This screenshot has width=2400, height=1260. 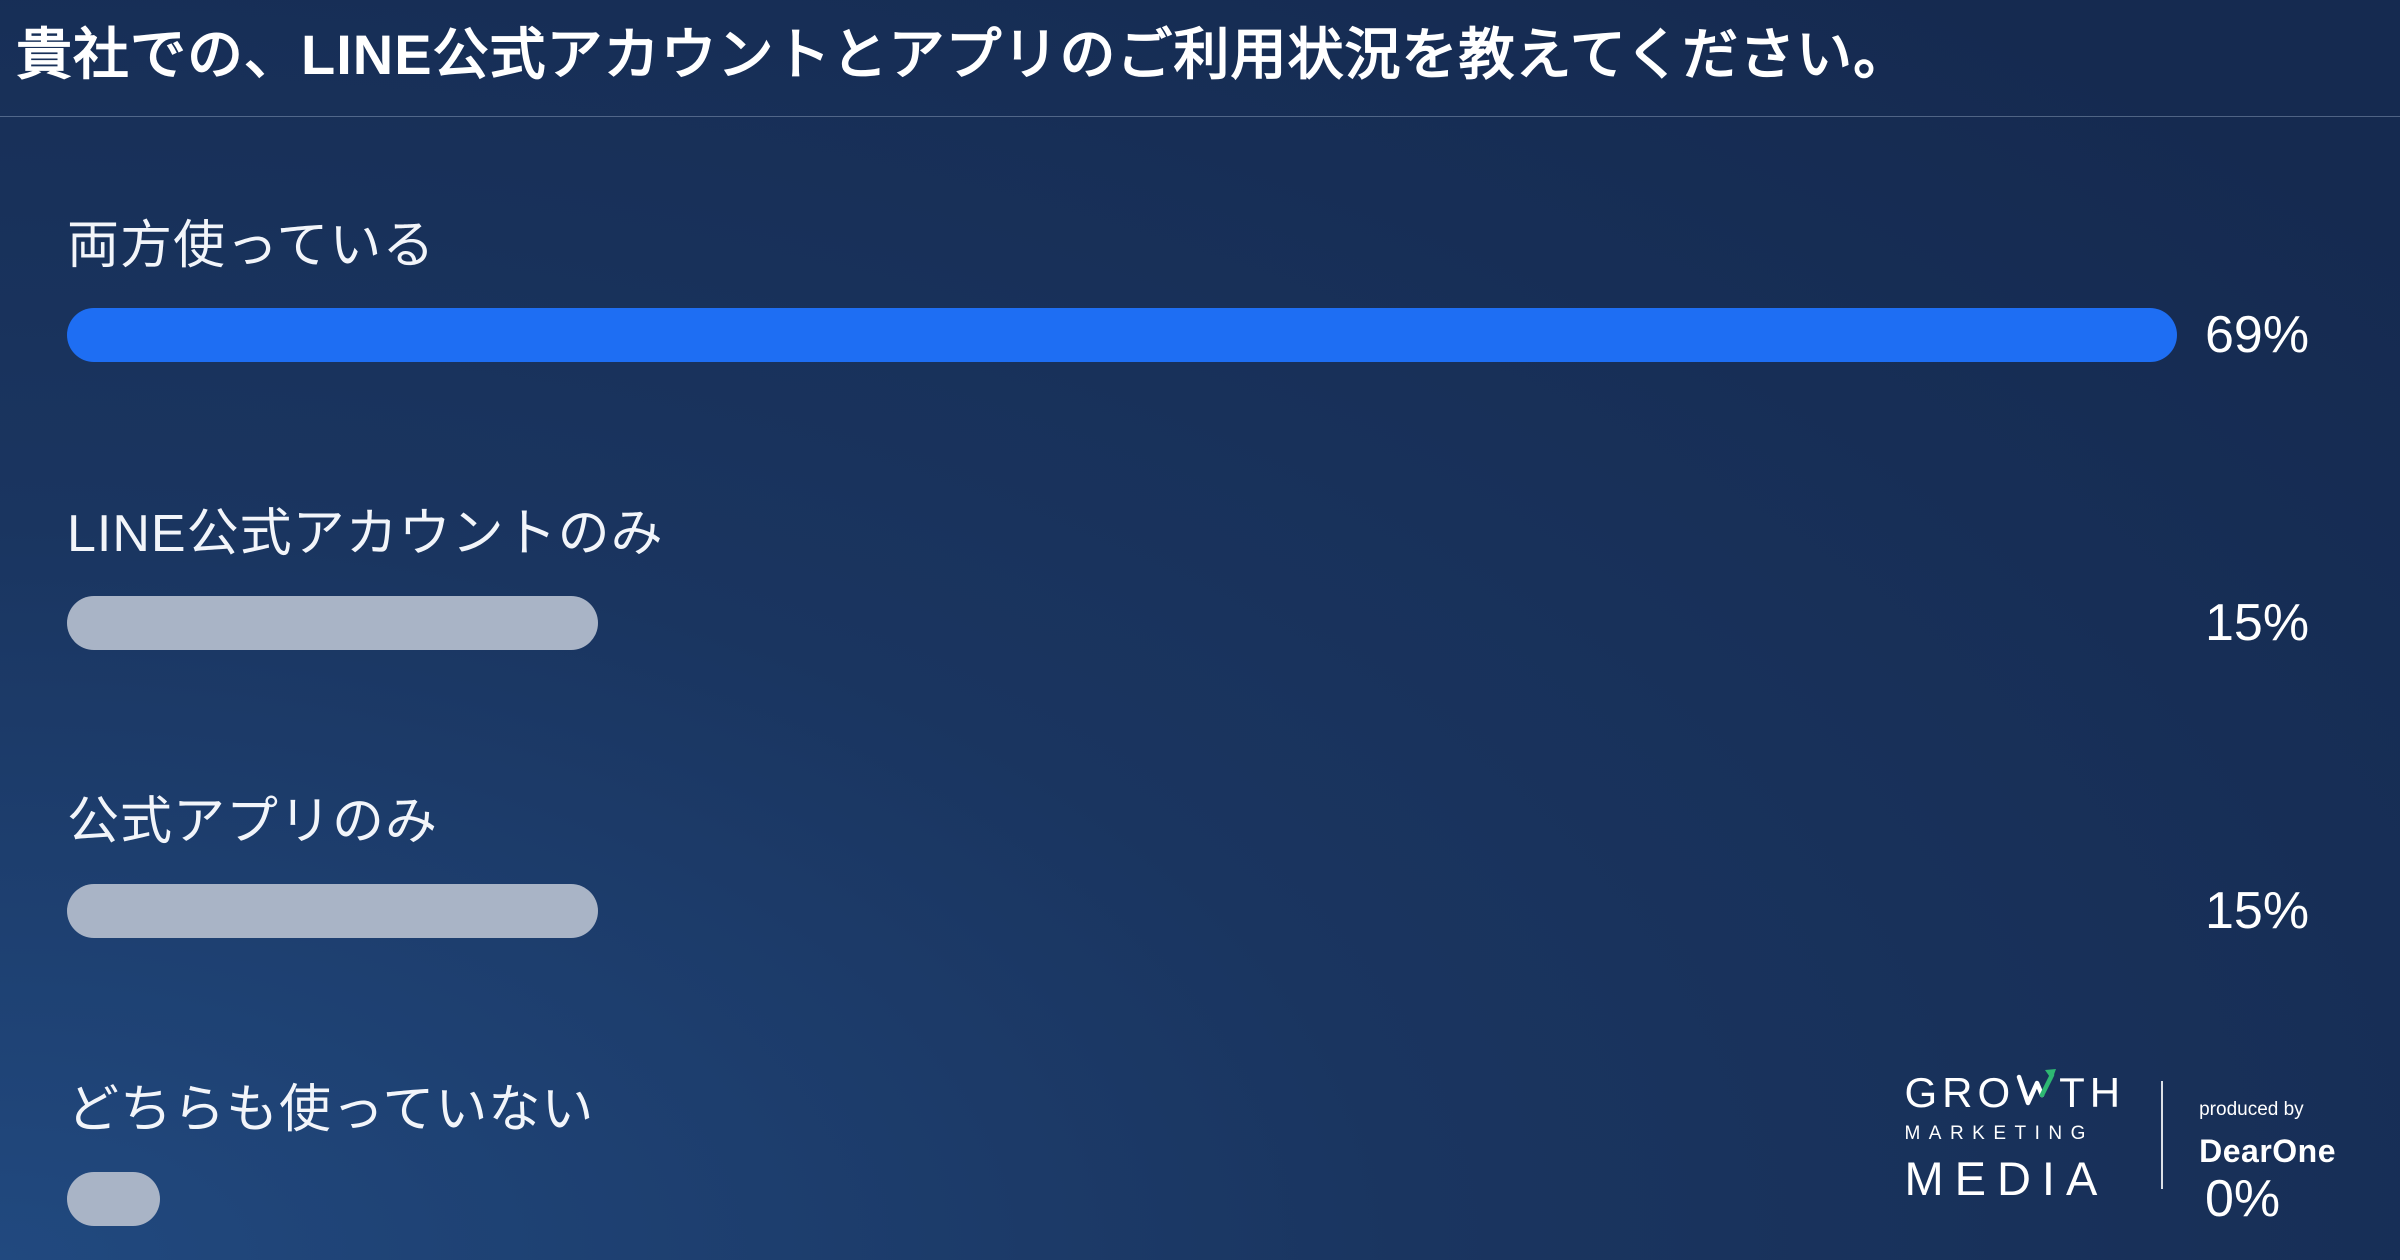 I want to click on growth-marketing-media-logo: GRO TH MARKETING MEDIA, so click(x=2014, y=1134).